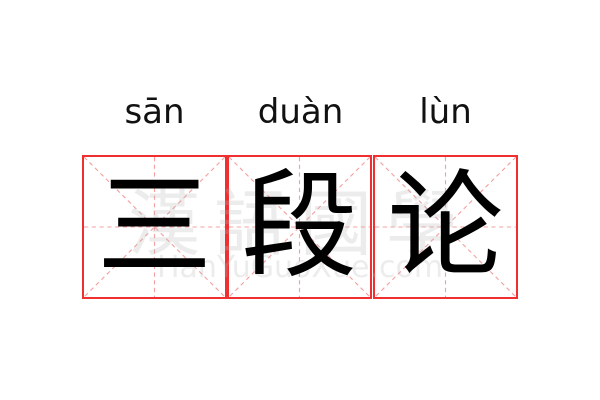  I want to click on character: 三, so click(154, 226).